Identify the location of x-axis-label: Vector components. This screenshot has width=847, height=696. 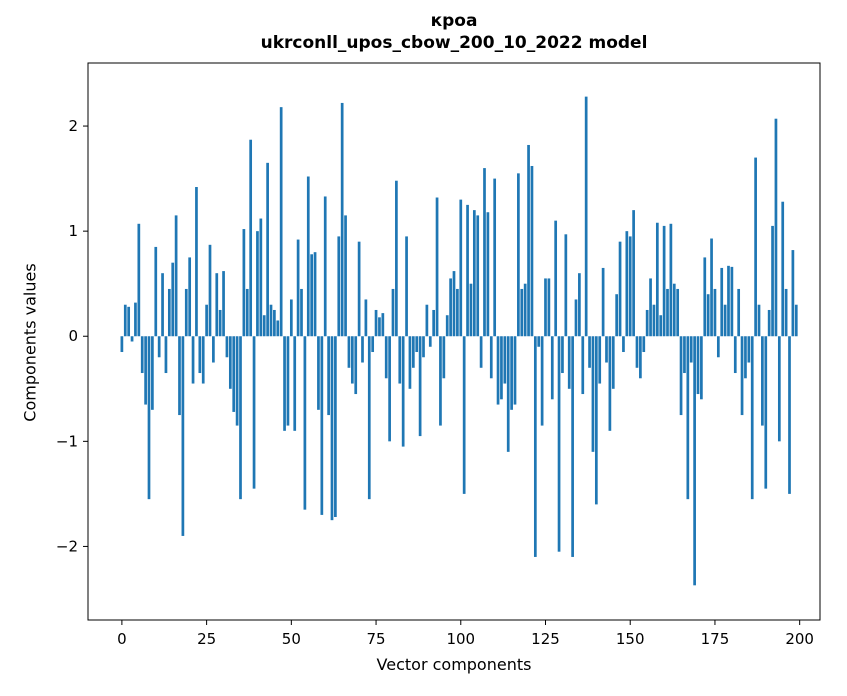
(454, 664).